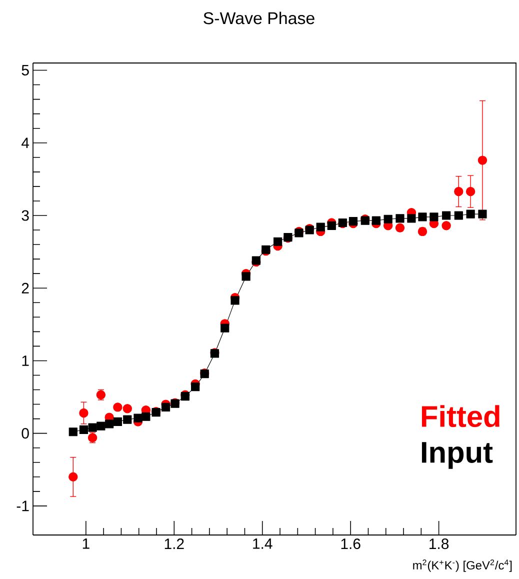  I want to click on text: m$^{2}$(K$^{+}$K$^{-}$) [GeV$^{2}$/c$^{4}$], so click(462, 566).